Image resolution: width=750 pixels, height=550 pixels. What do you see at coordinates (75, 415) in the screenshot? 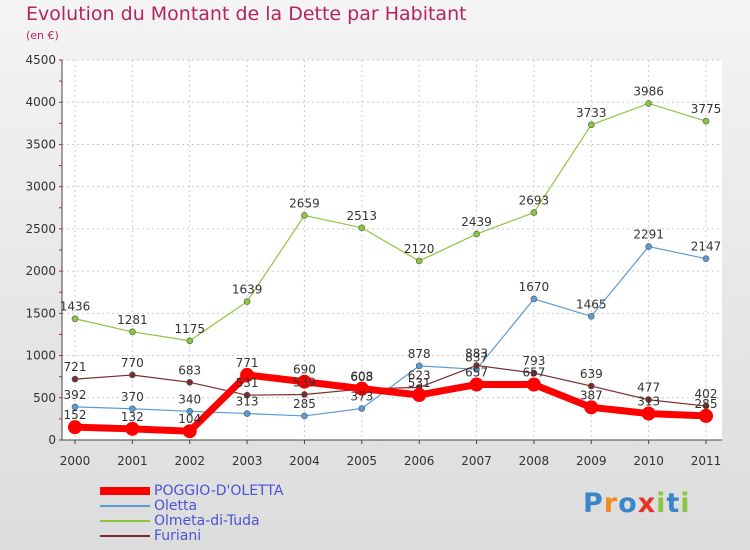
I see `data-label: 152` at bounding box center [75, 415].